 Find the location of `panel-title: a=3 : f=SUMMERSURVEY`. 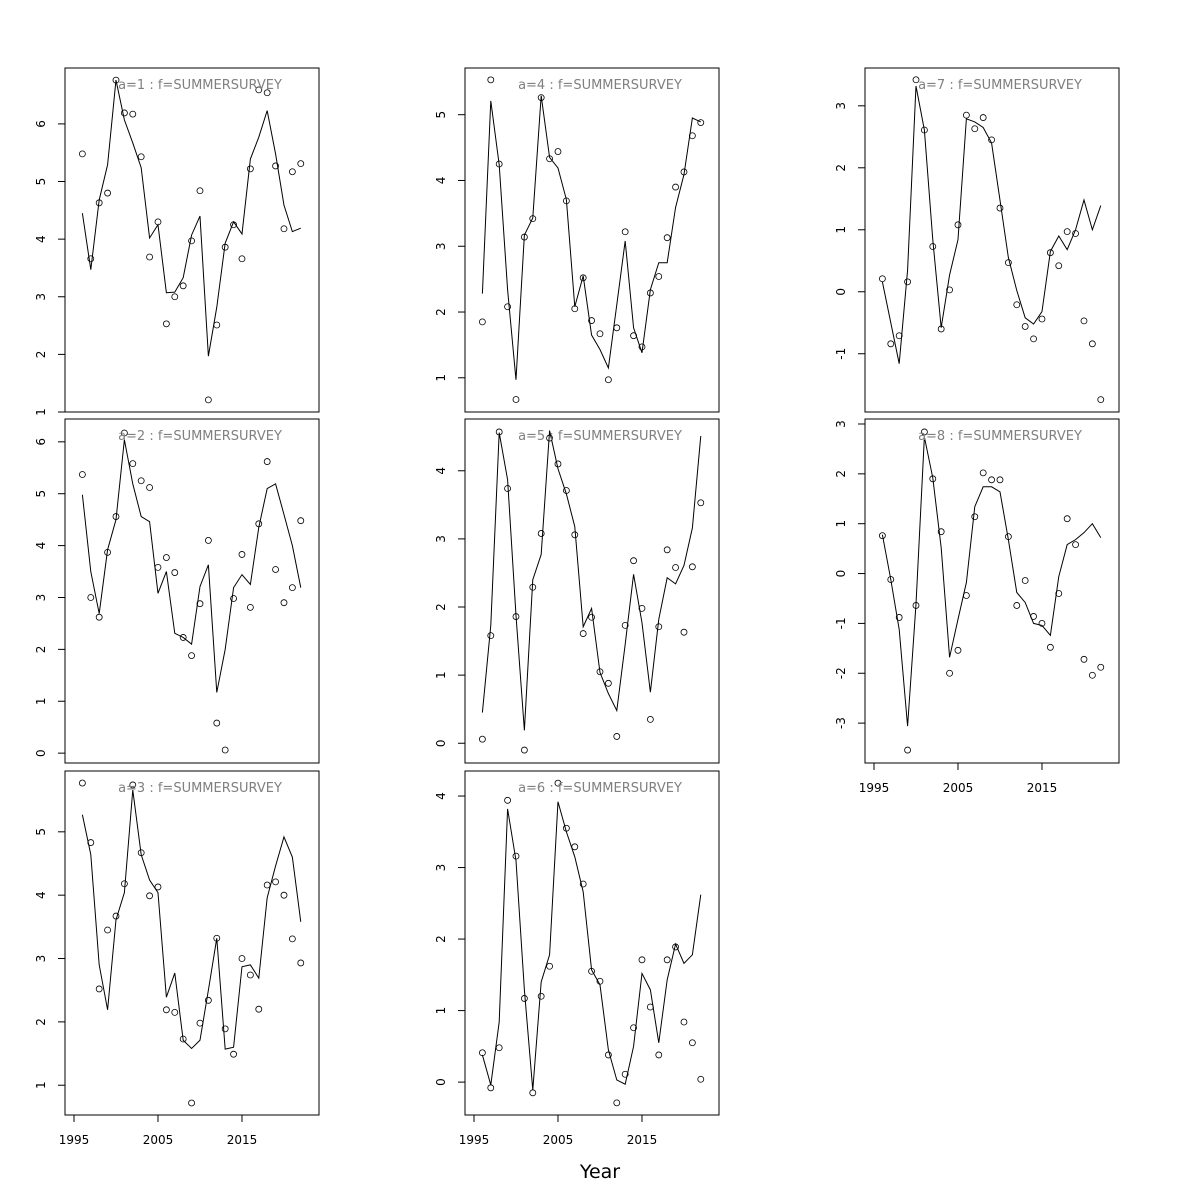

panel-title: a=3 : f=SUMMERSURVEY is located at coordinates (200, 788).